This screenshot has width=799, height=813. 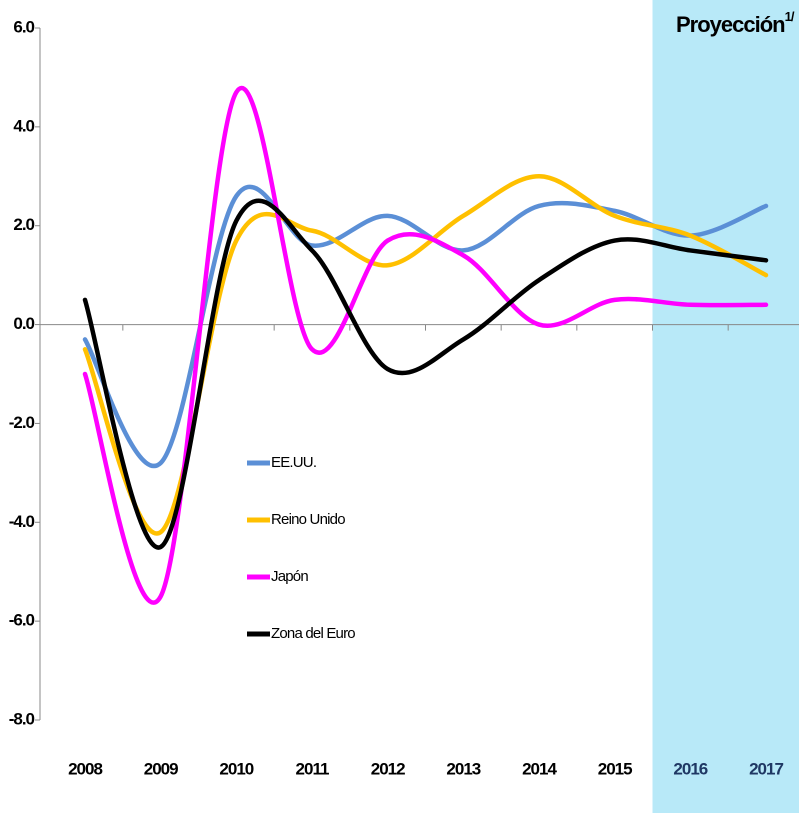 I want to click on x-tick-label: 2013, so click(x=463, y=768).